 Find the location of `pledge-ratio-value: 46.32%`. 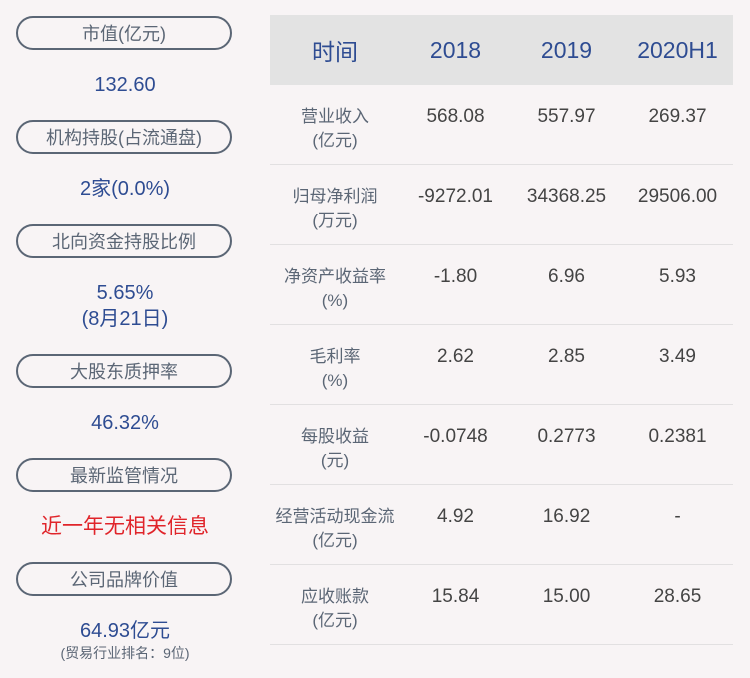

pledge-ratio-value: 46.32% is located at coordinates (125, 423).